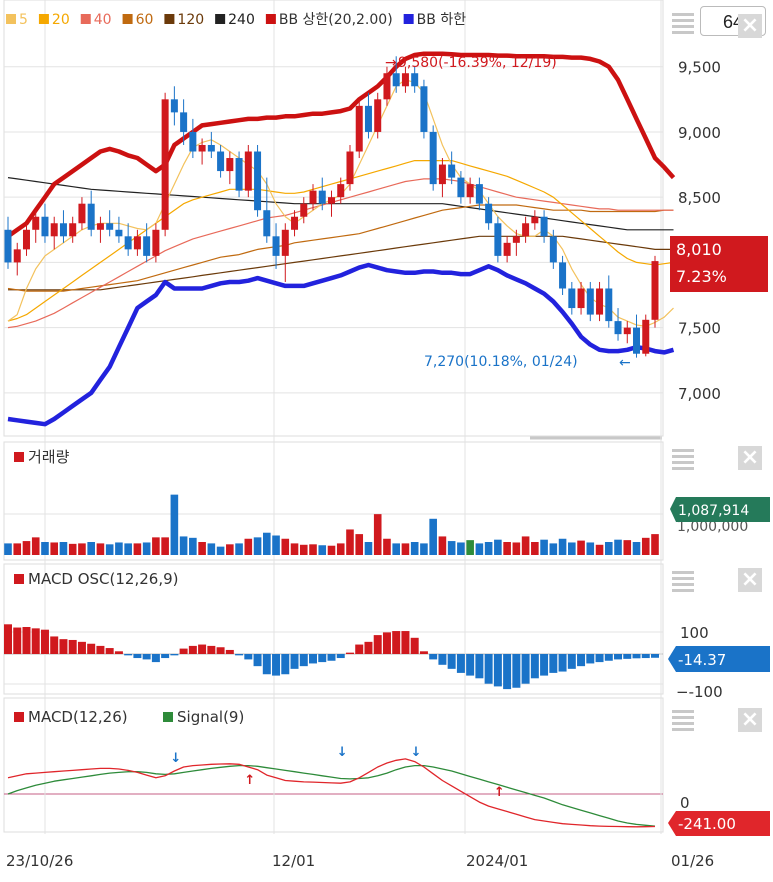 This screenshot has width=773, height=882. I want to click on price-menu-icon, so click(683, 23).